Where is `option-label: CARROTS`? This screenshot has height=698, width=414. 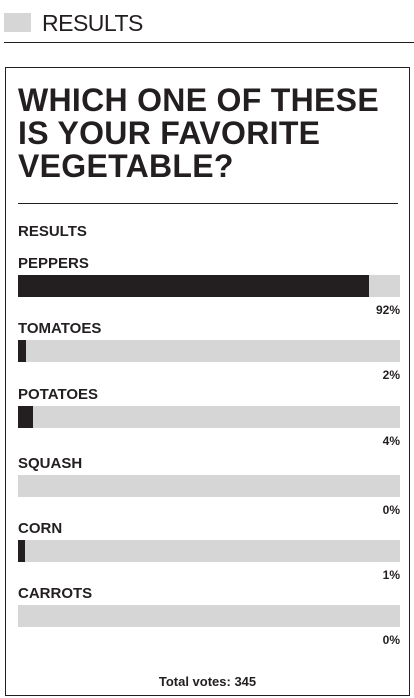 option-label: CARROTS is located at coordinates (55, 593).